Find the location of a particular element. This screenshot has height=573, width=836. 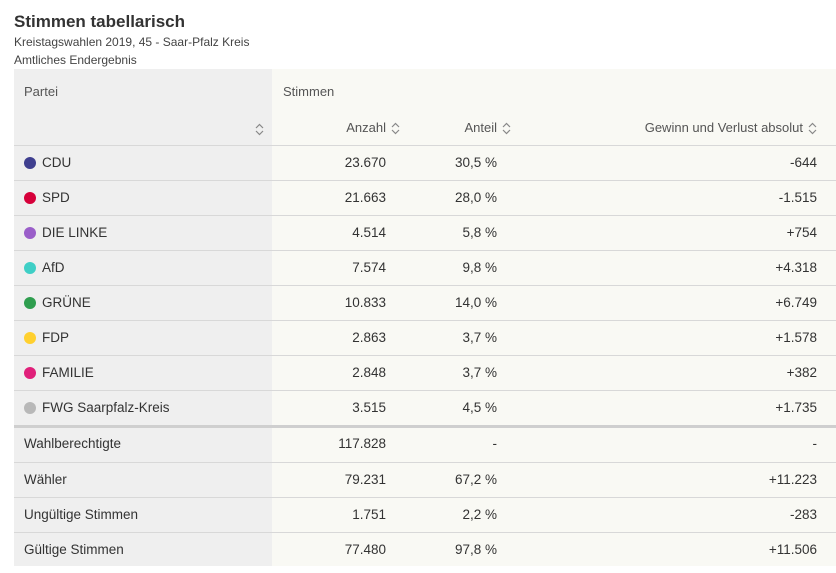

party-cell: Wähler is located at coordinates (45, 480).